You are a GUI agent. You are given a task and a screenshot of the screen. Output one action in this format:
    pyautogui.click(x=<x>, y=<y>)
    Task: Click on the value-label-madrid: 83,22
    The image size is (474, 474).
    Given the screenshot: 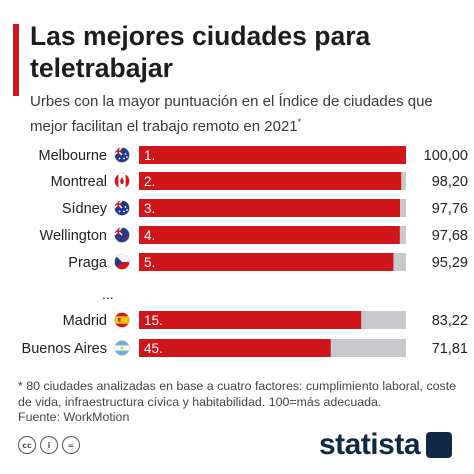 What is the action you would take?
    pyautogui.click(x=450, y=321)
    